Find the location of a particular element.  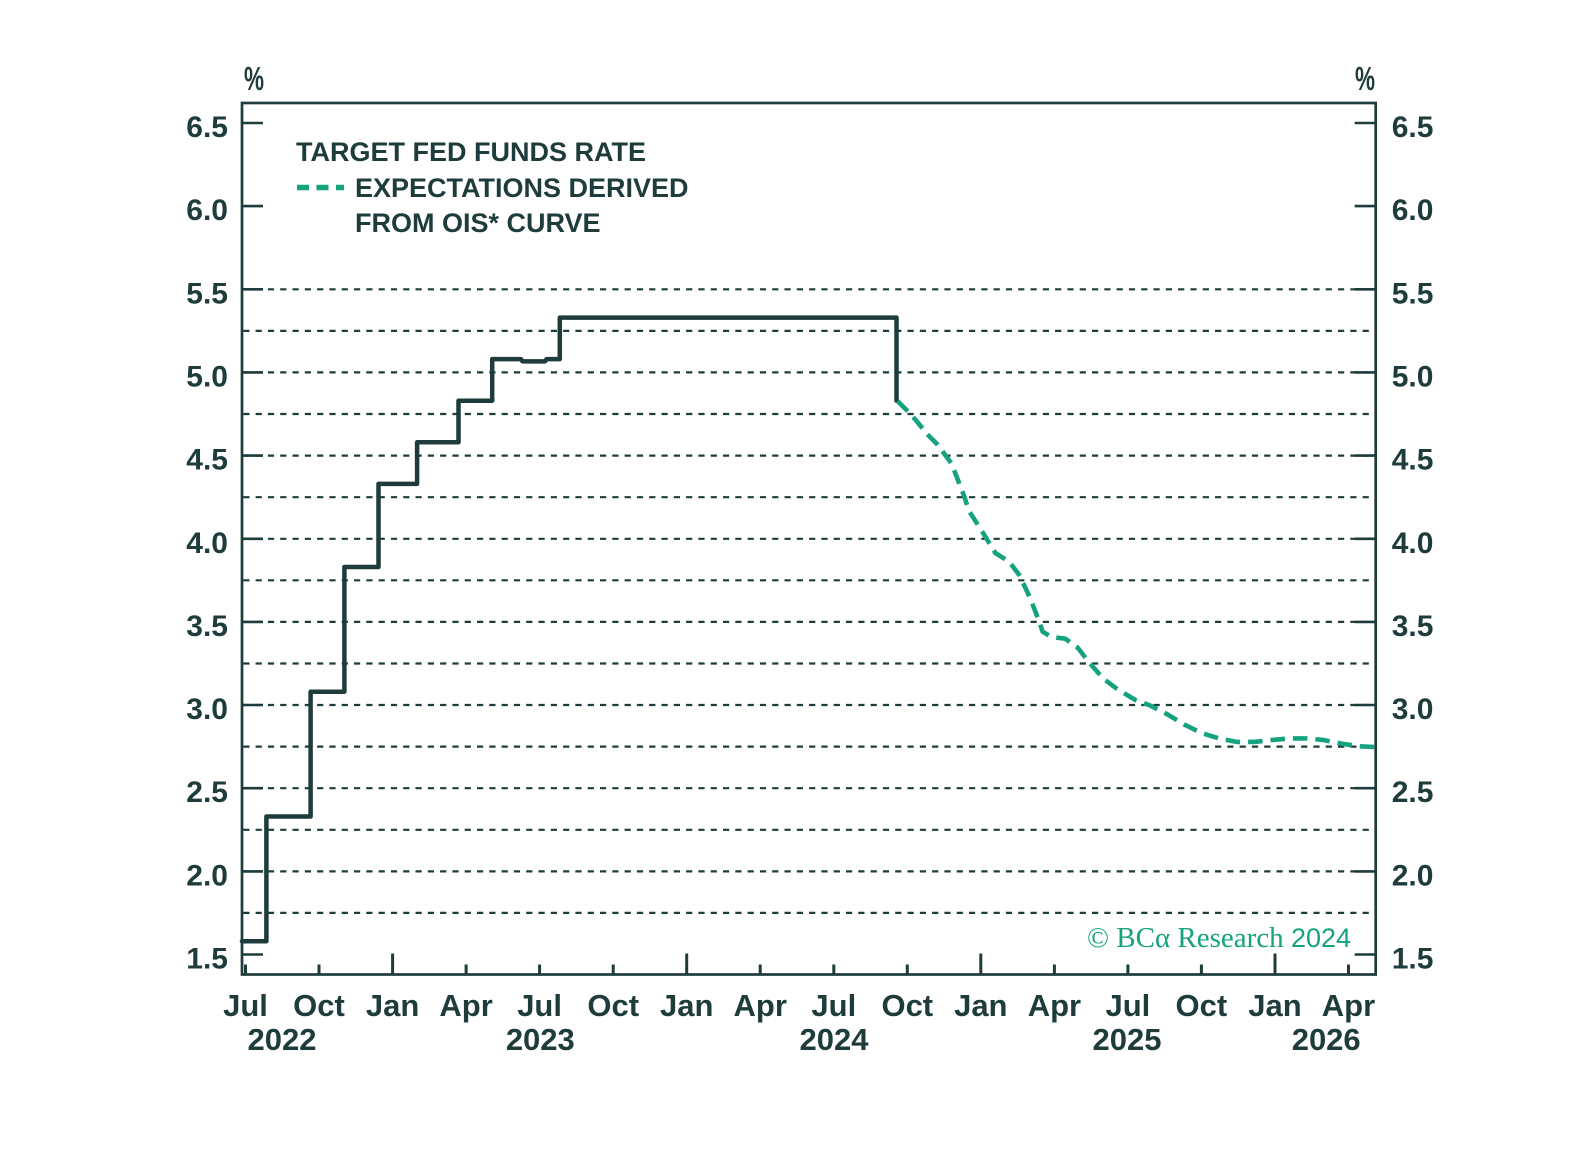

svg-text: 2022 is located at coordinates (282, 1039).